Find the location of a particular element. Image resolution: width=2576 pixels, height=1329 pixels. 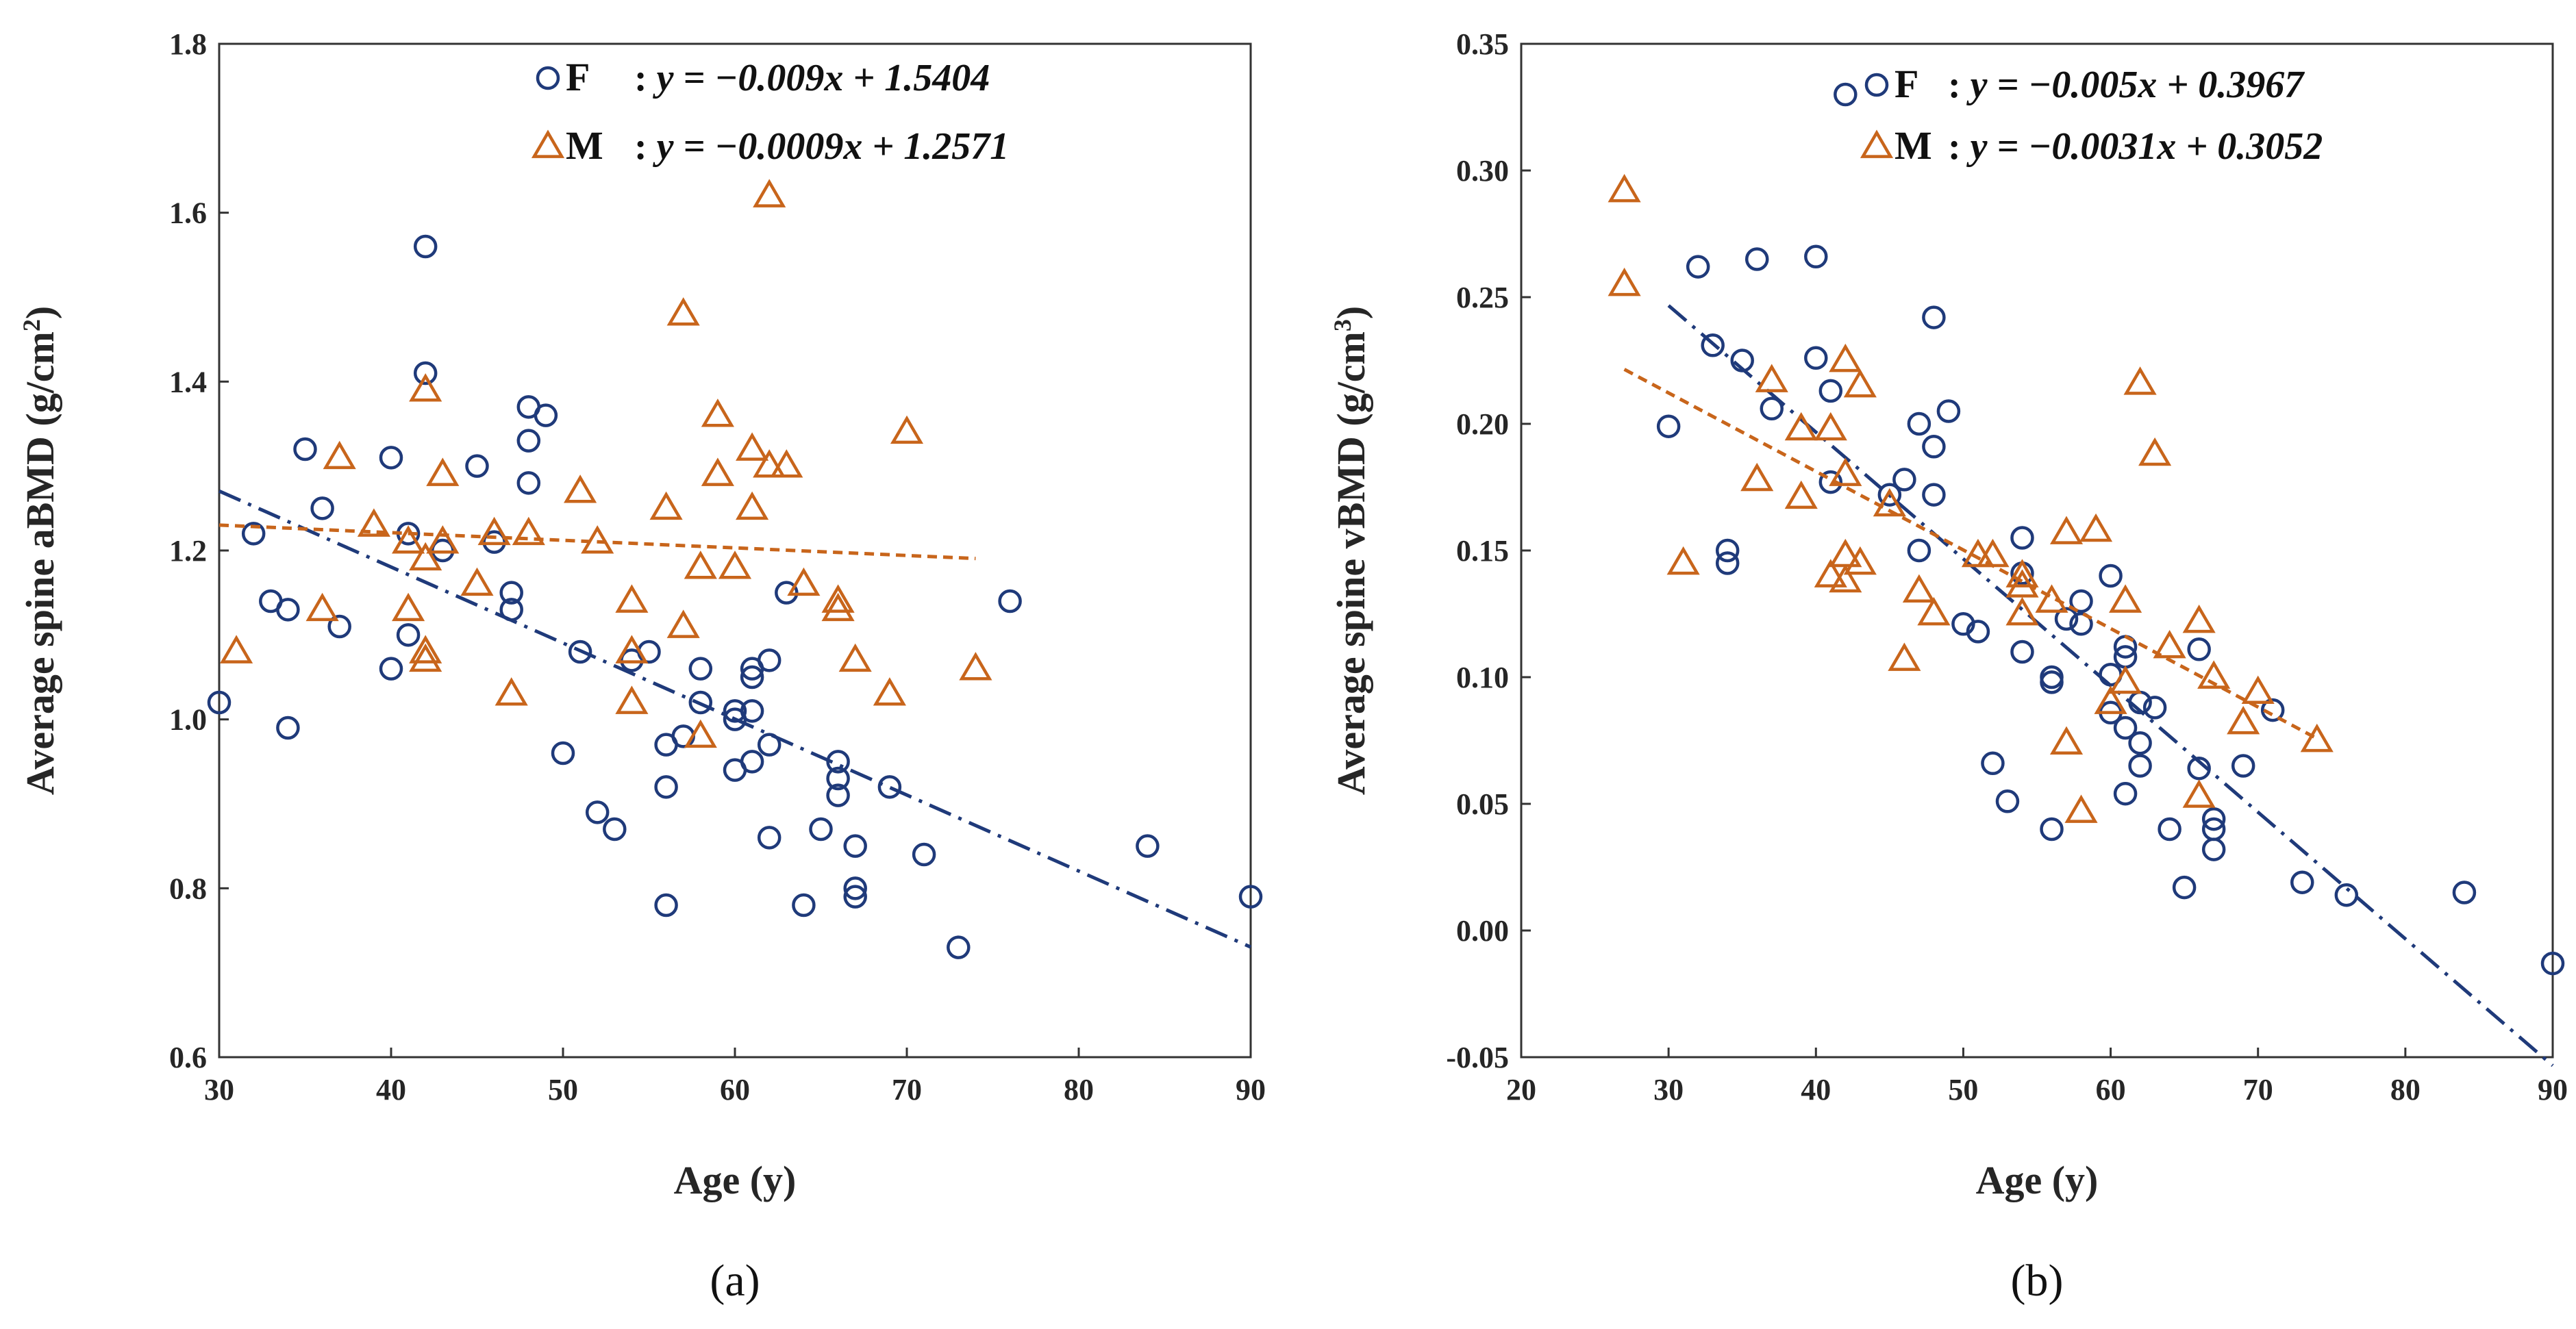

legend-marker-female is located at coordinates (1876, 85).